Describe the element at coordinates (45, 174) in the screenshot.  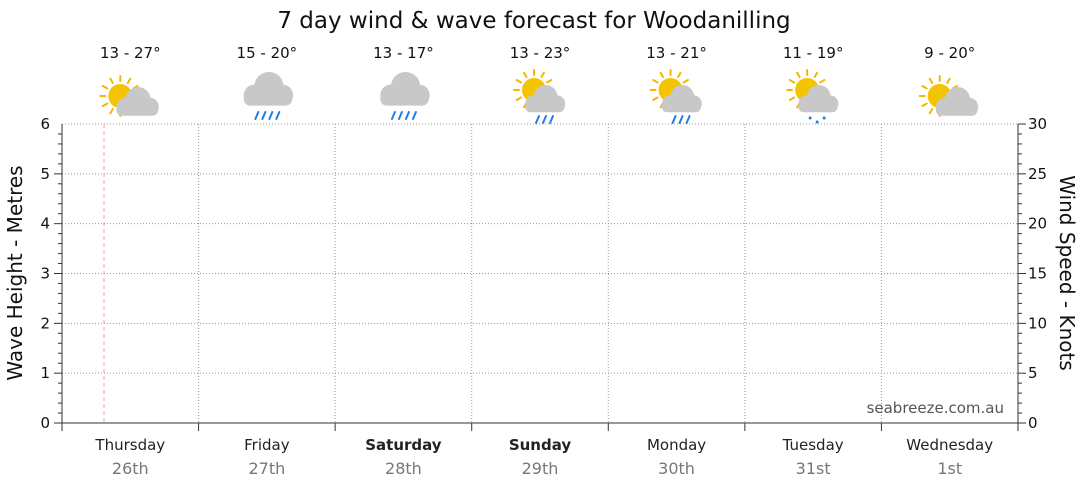
I see `y-left-tick-label: 5` at that location.